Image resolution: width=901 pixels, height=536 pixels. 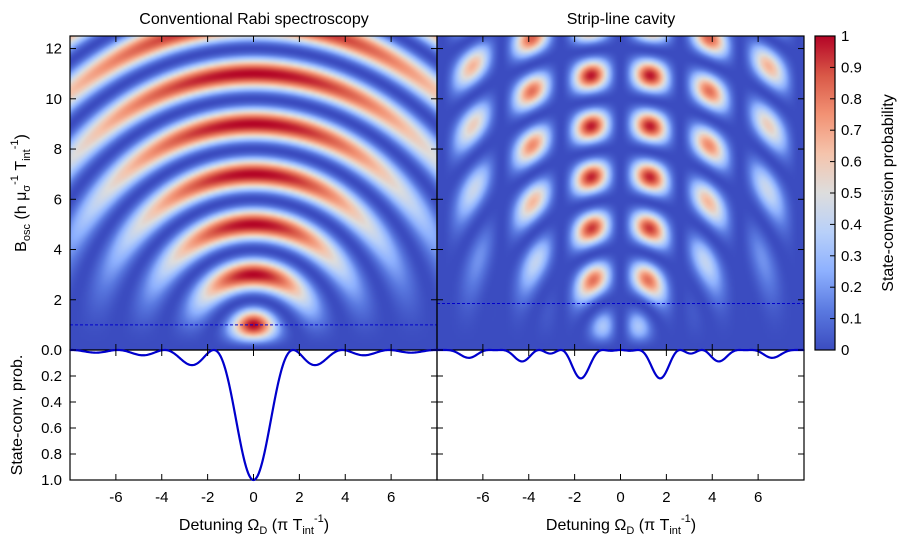 What do you see at coordinates (51, 454) in the screenshot?
I see `line-y-tick-label: 0.8` at bounding box center [51, 454].